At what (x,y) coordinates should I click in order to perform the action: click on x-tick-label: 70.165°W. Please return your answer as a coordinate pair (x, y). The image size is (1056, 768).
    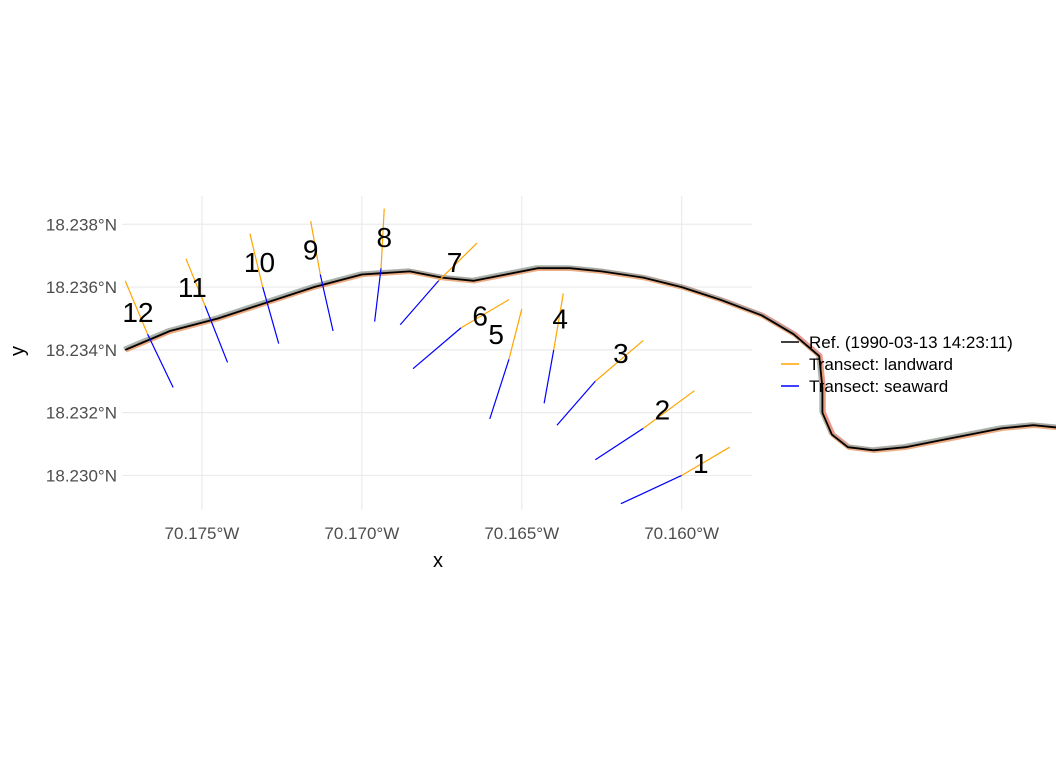
    Looking at the image, I should click on (521, 533).